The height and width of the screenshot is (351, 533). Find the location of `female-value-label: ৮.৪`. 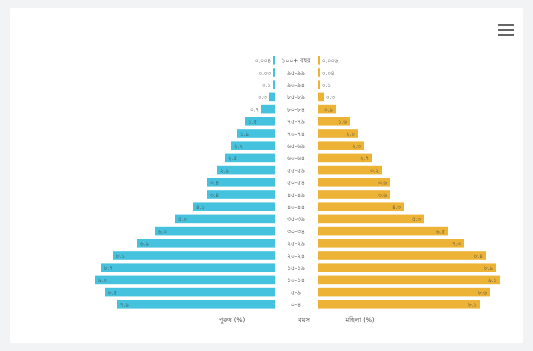

female-value-label: ৮.৪ is located at coordinates (478, 257).